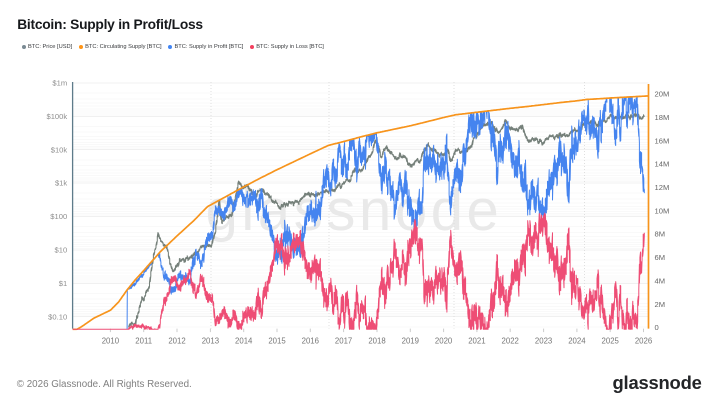 The image size is (720, 405). Describe the element at coordinates (59, 83) in the screenshot. I see `svg-text: $1m` at that location.